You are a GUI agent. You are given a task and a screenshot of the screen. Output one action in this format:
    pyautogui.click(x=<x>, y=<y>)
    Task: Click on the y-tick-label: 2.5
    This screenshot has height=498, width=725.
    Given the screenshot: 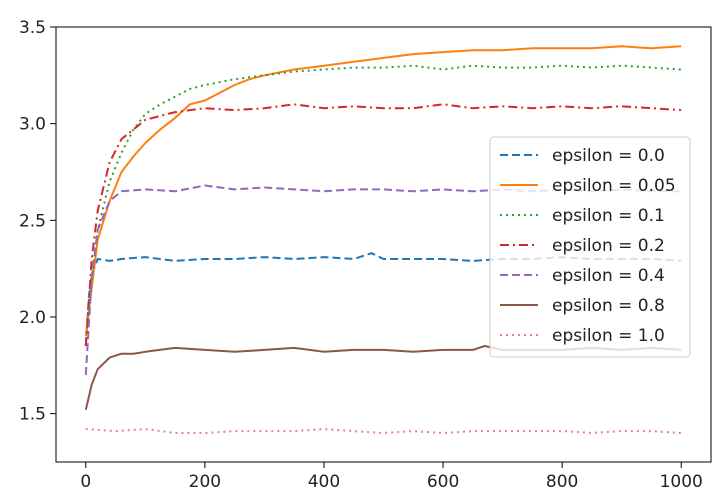 What is the action you would take?
    pyautogui.click(x=32, y=221)
    